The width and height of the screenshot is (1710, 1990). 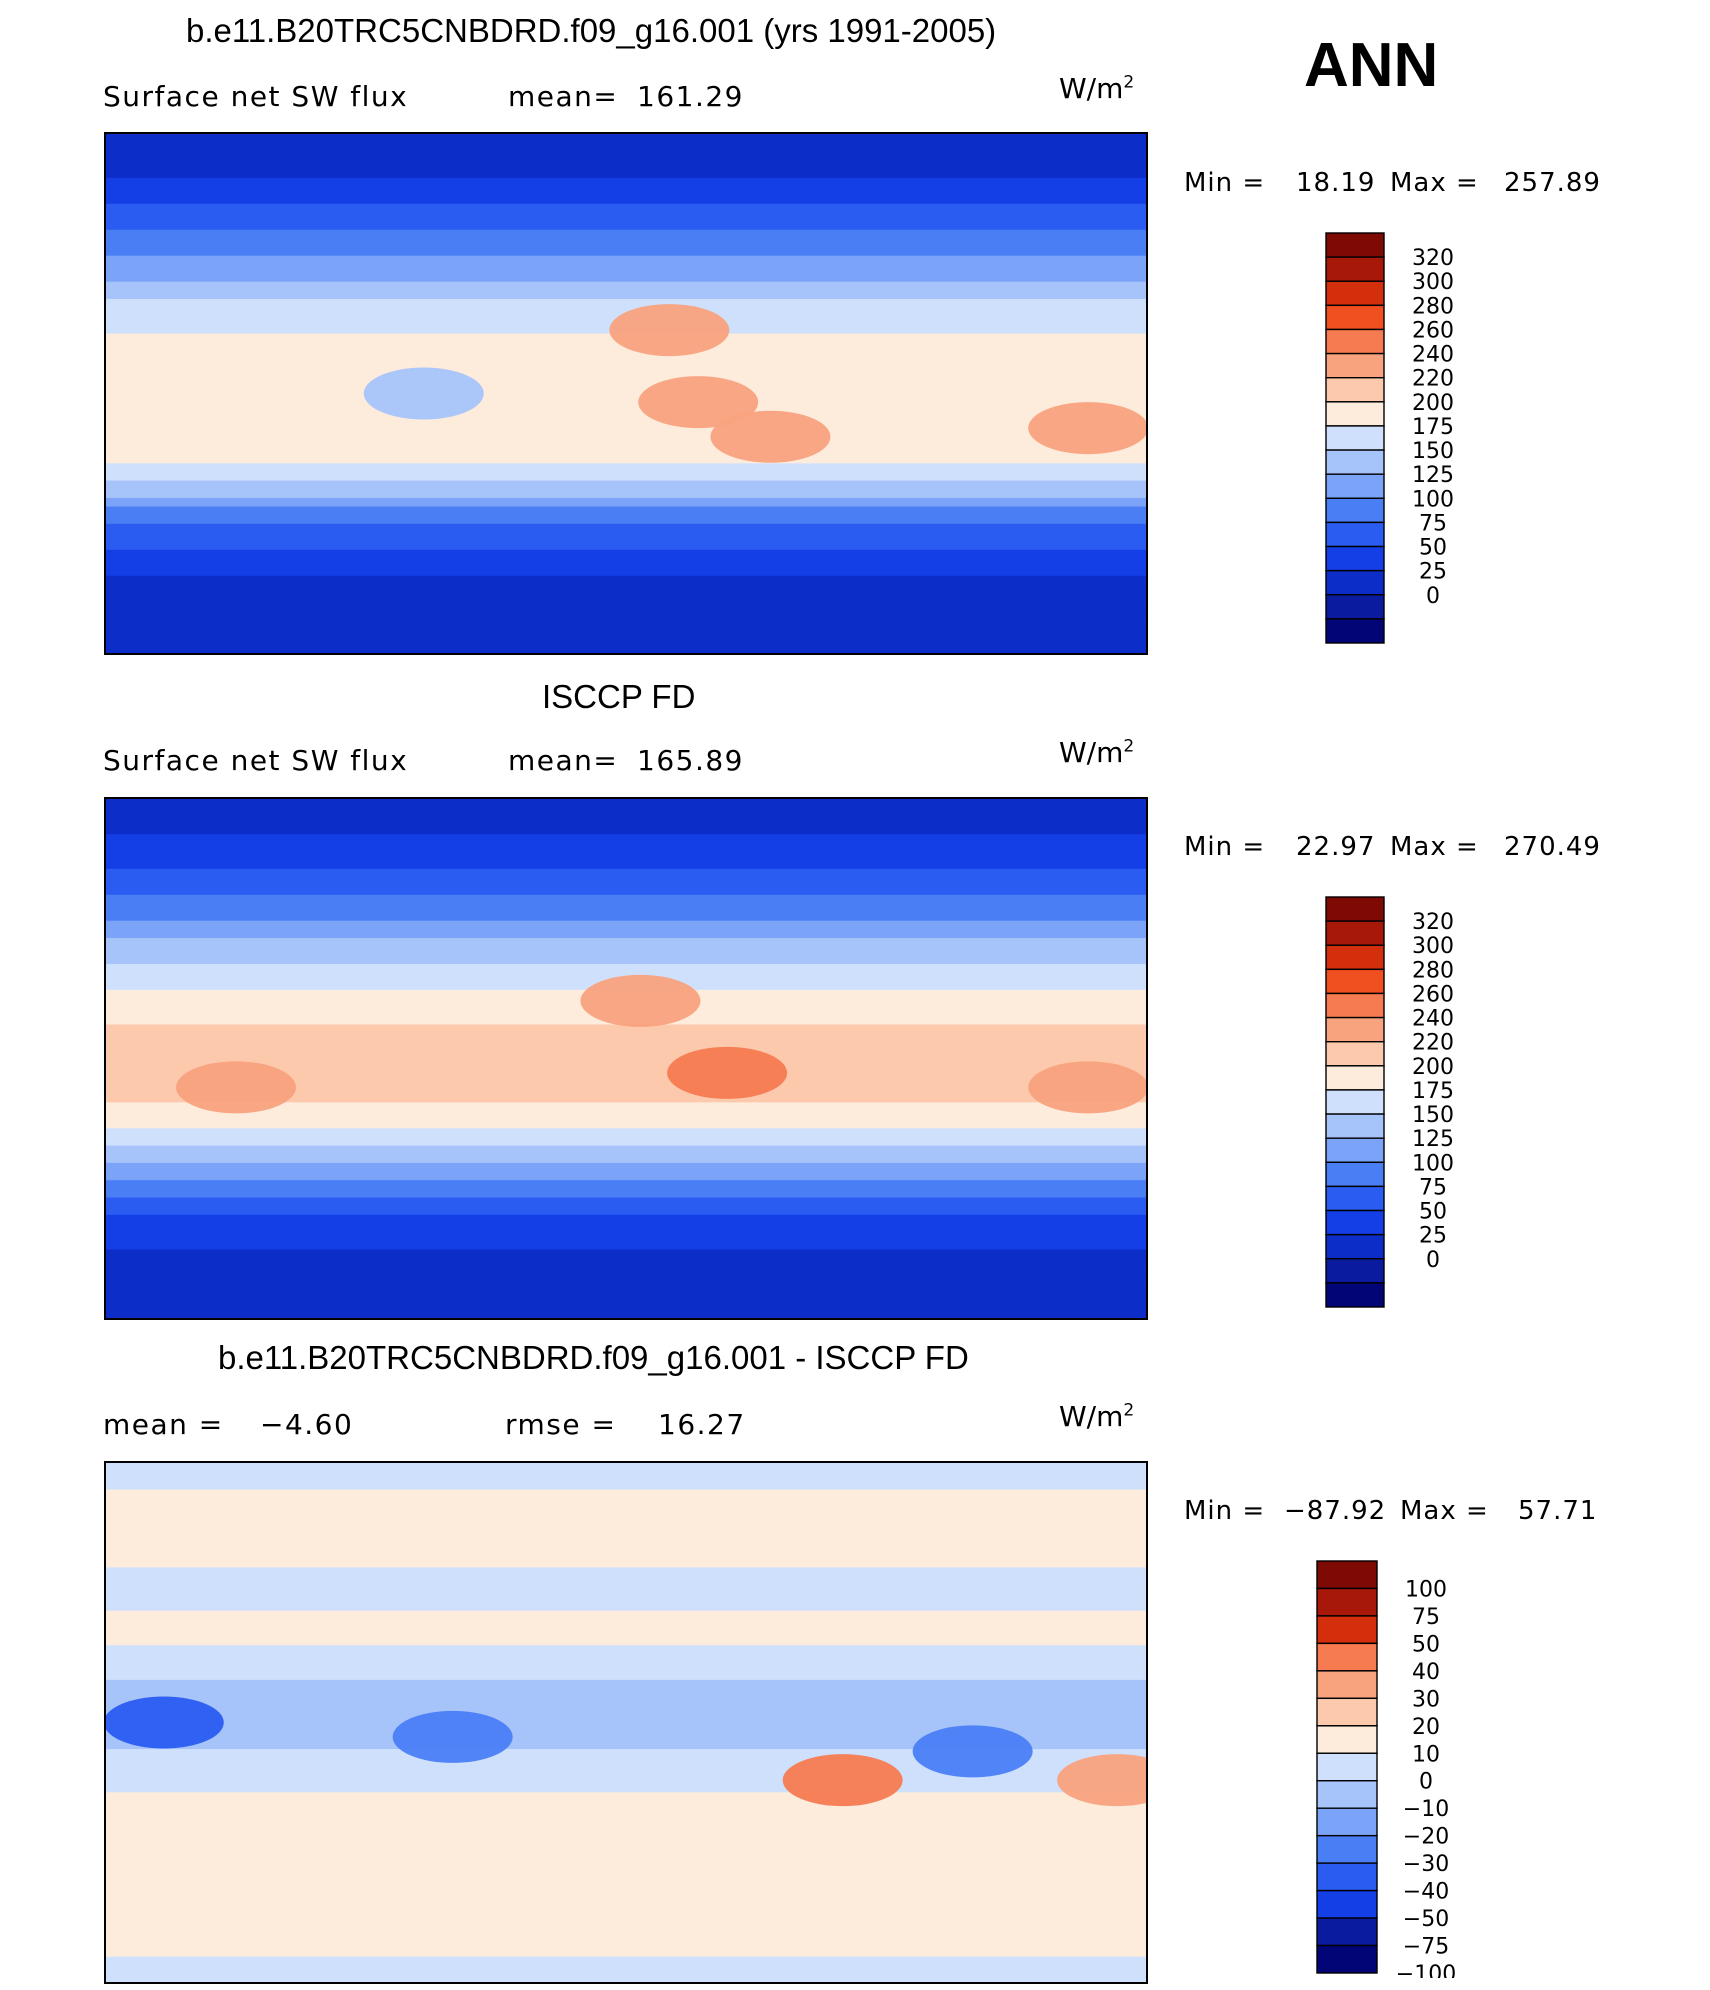 What do you see at coordinates (1426, 1727) in the screenshot?
I see `colorbar-tick-label: 20` at bounding box center [1426, 1727].